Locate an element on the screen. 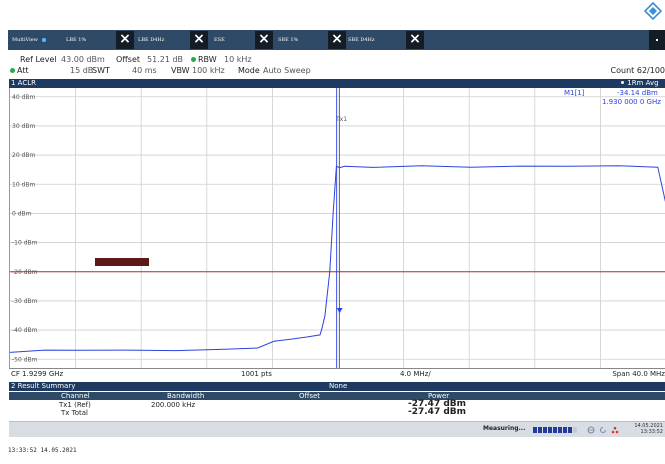 The width and height of the screenshot is (665, 464). vbw-label: VBW is located at coordinates (180, 70).